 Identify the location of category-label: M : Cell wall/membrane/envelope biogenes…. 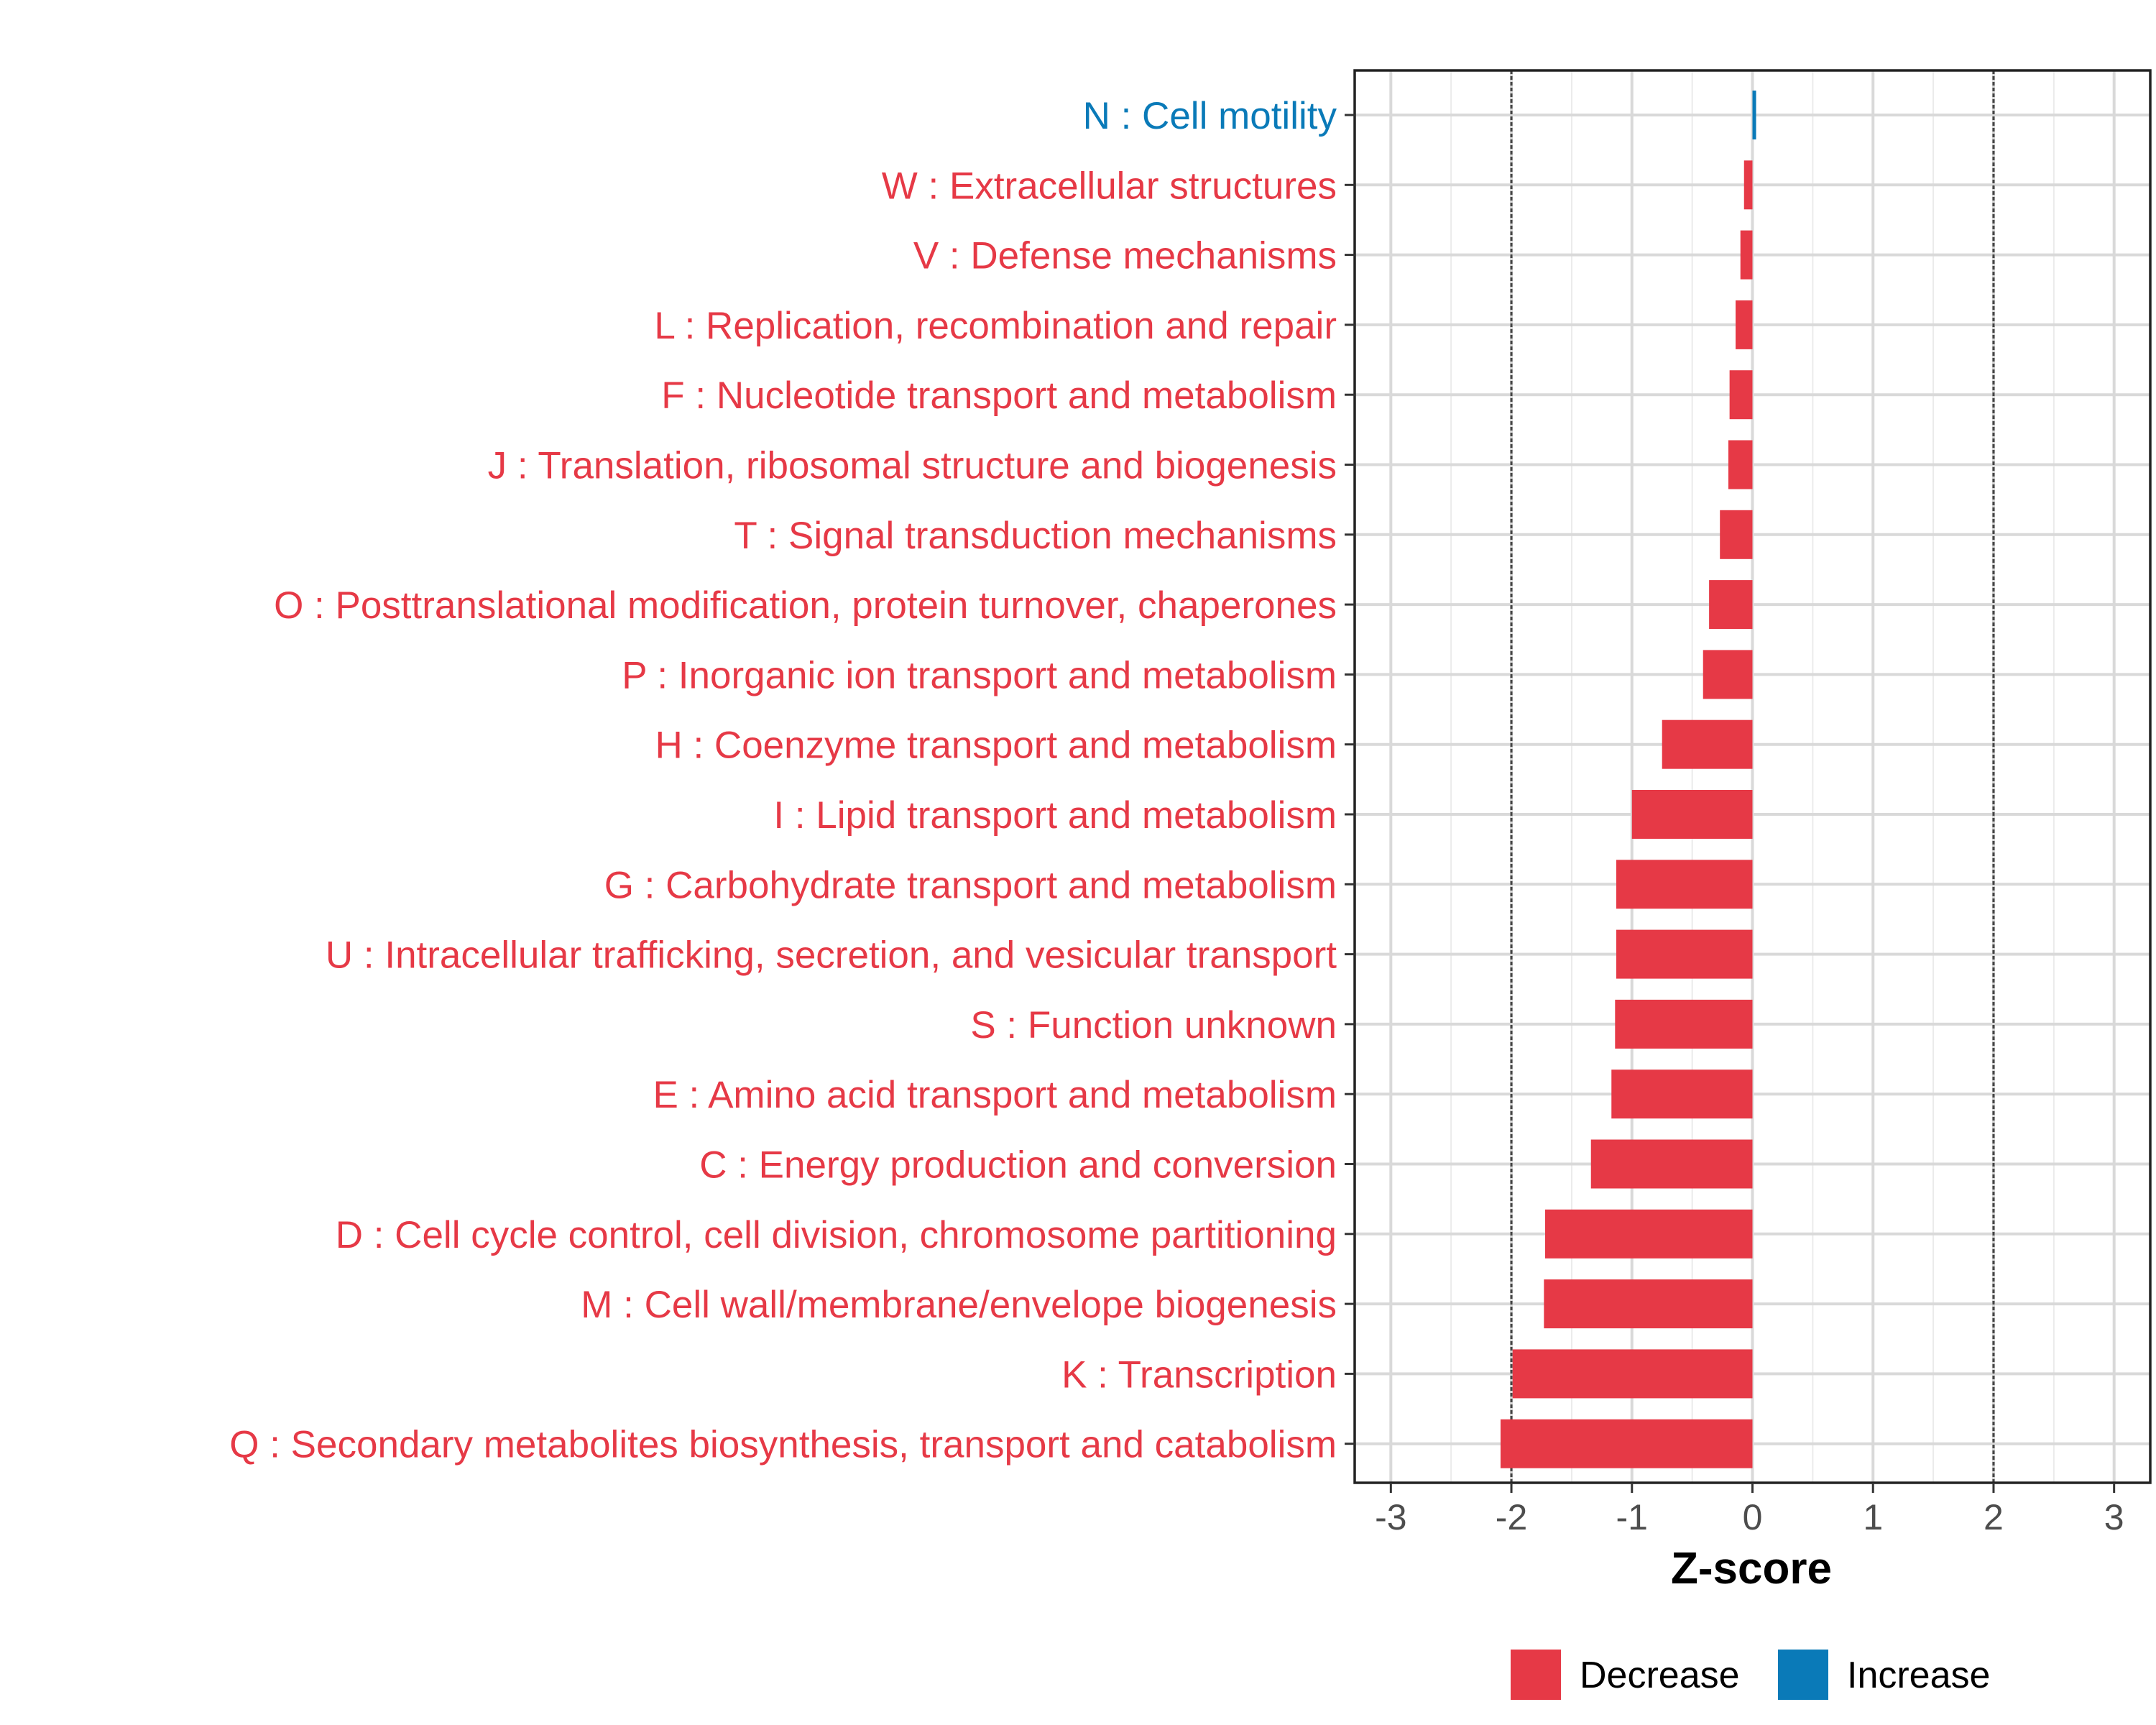
(959, 1305).